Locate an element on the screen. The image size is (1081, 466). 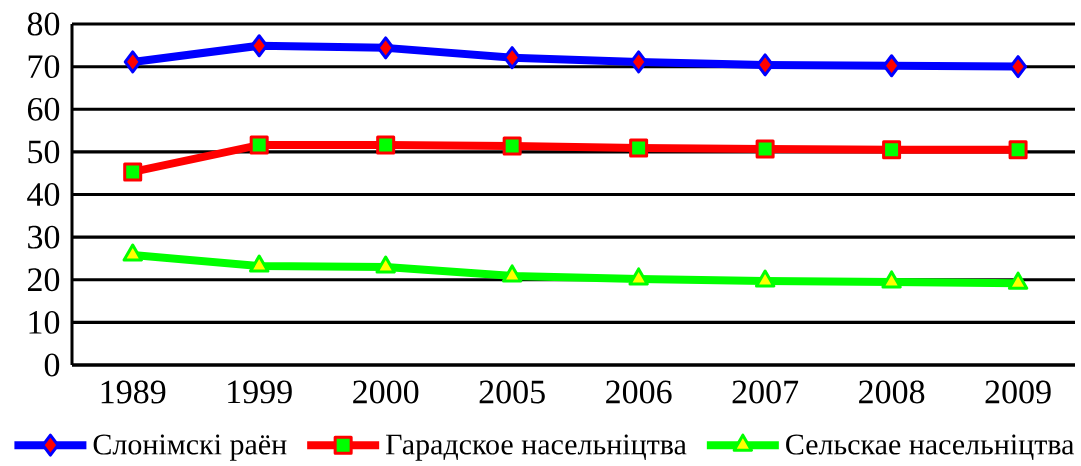
x-tick-label: 1999 is located at coordinates (260, 392).